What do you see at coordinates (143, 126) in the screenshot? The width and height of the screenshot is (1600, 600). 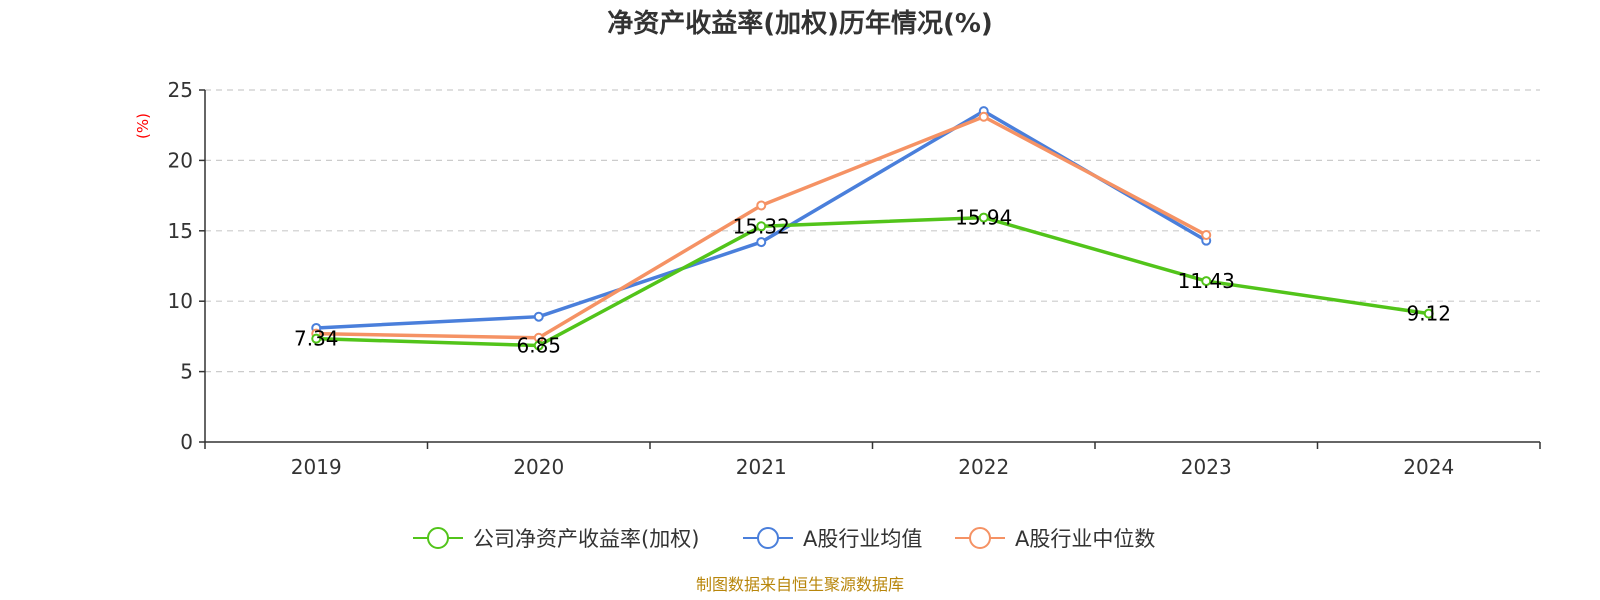 I see `y-axis-unit: (%)` at bounding box center [143, 126].